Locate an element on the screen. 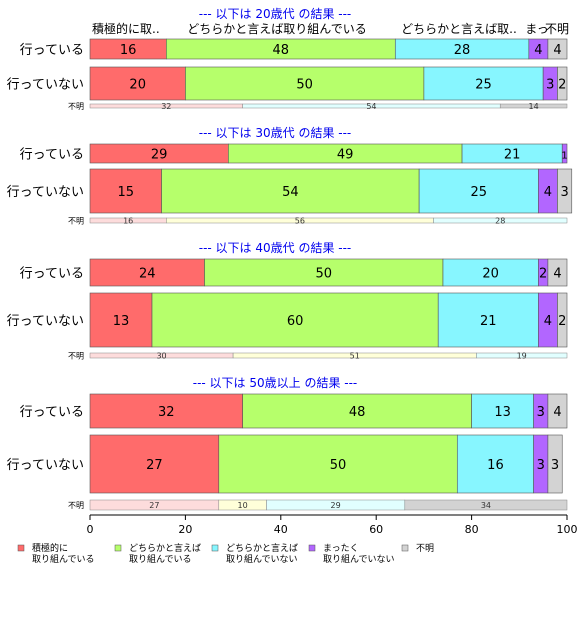 This screenshot has height=636, width=580. bar-value-label: 24 is located at coordinates (147, 274).